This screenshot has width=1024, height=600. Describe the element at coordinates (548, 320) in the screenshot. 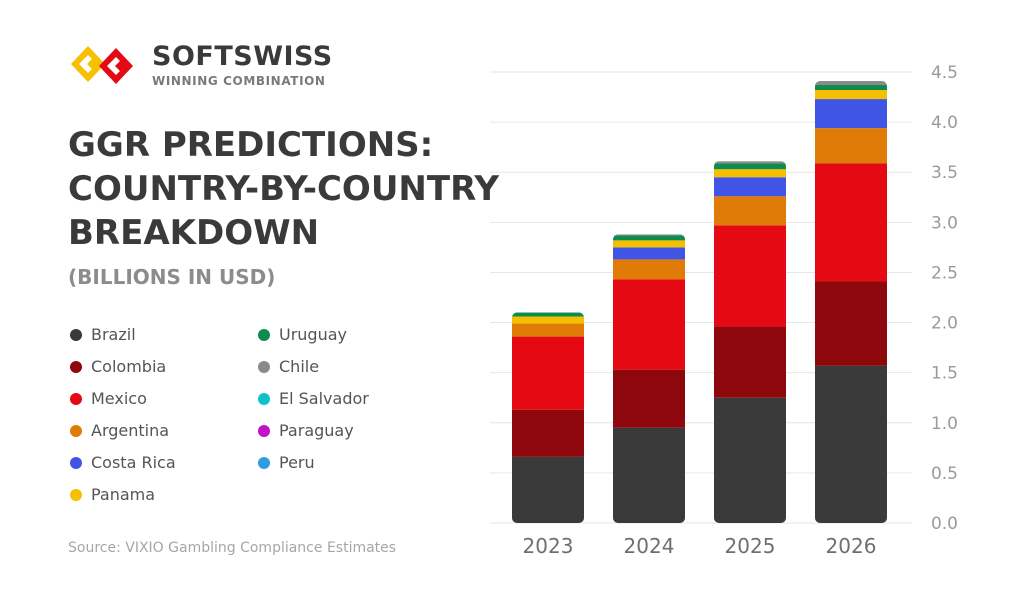

I see `bar-segment-panama-2023` at that location.